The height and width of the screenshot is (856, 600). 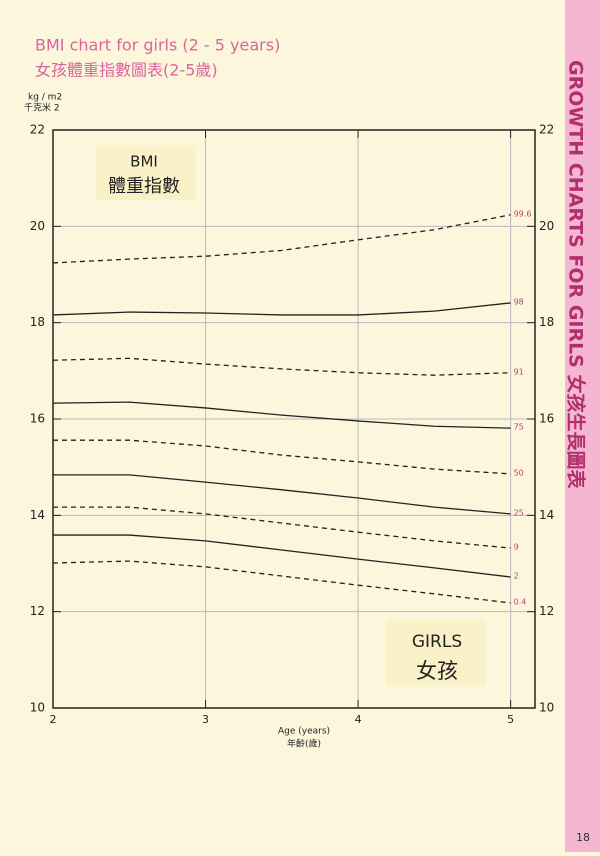 I want to click on chart-title: BMI chart for girls (2 - 5 years), so click(x=157, y=45).